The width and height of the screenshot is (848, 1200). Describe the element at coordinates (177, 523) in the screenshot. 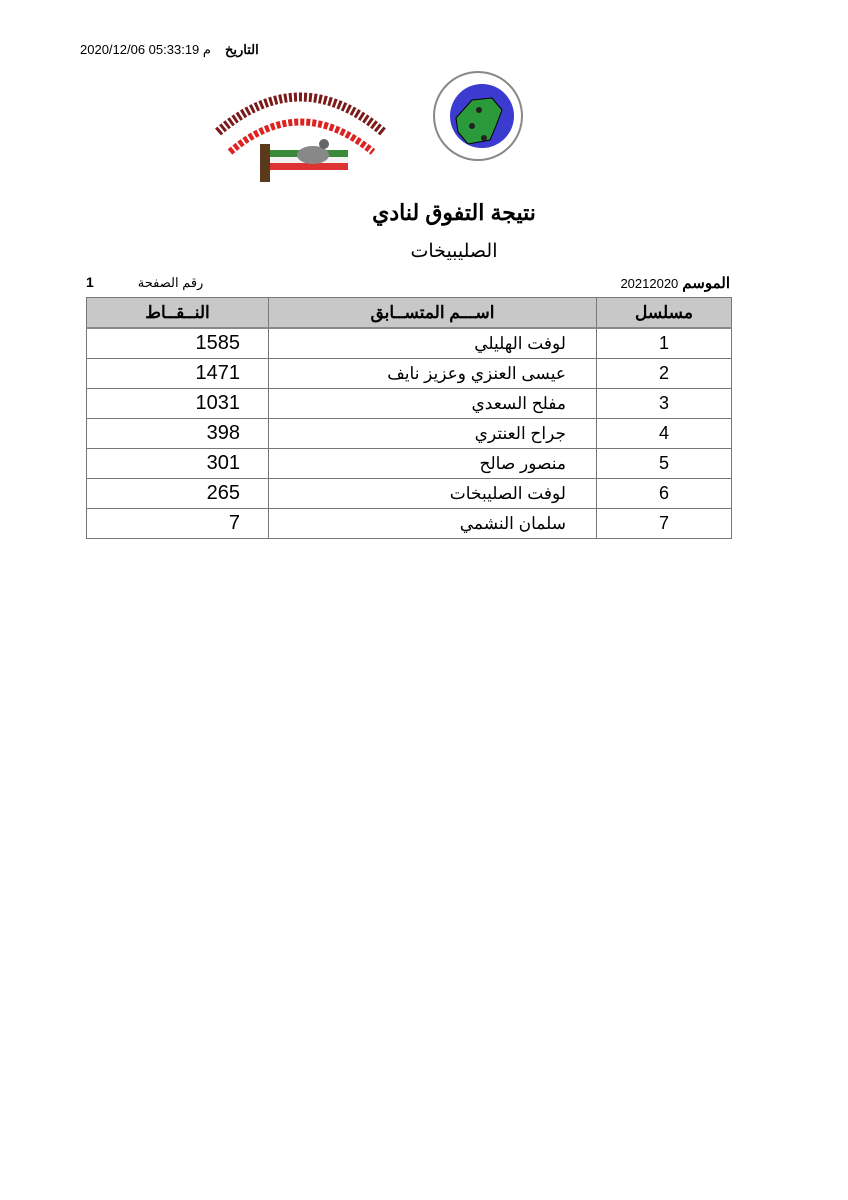

I see `cell-points: 7` at that location.